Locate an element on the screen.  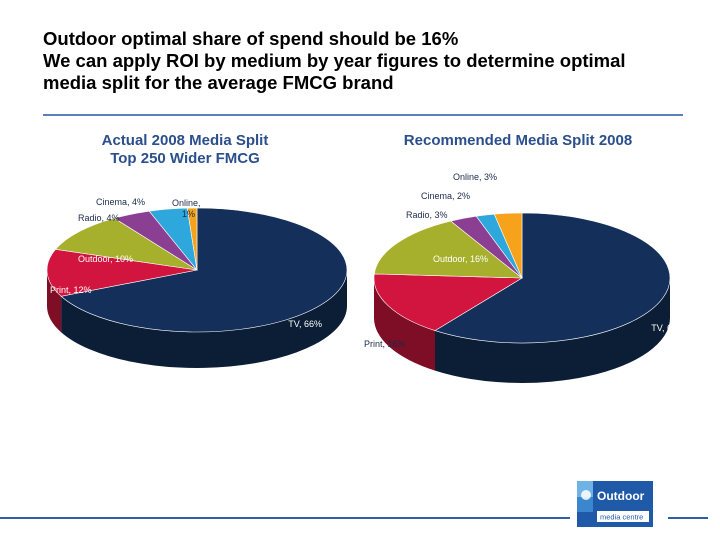
slice-label: Print, 16% is located at coordinates (385, 344).